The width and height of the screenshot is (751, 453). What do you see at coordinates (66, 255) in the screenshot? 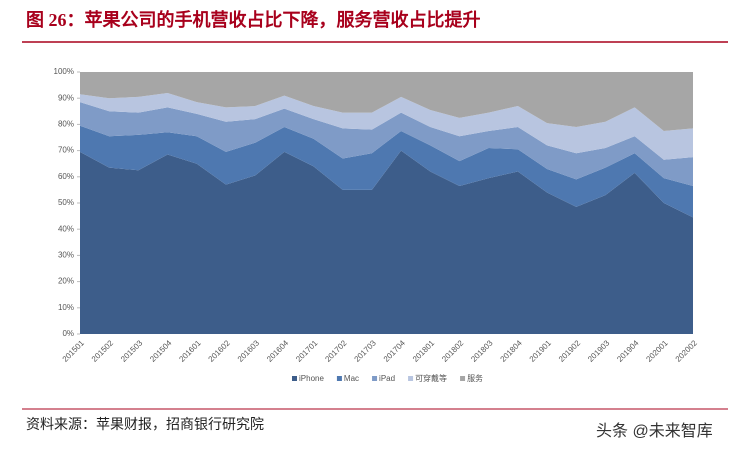
I see `y-tick-label: 30%` at bounding box center [66, 255].